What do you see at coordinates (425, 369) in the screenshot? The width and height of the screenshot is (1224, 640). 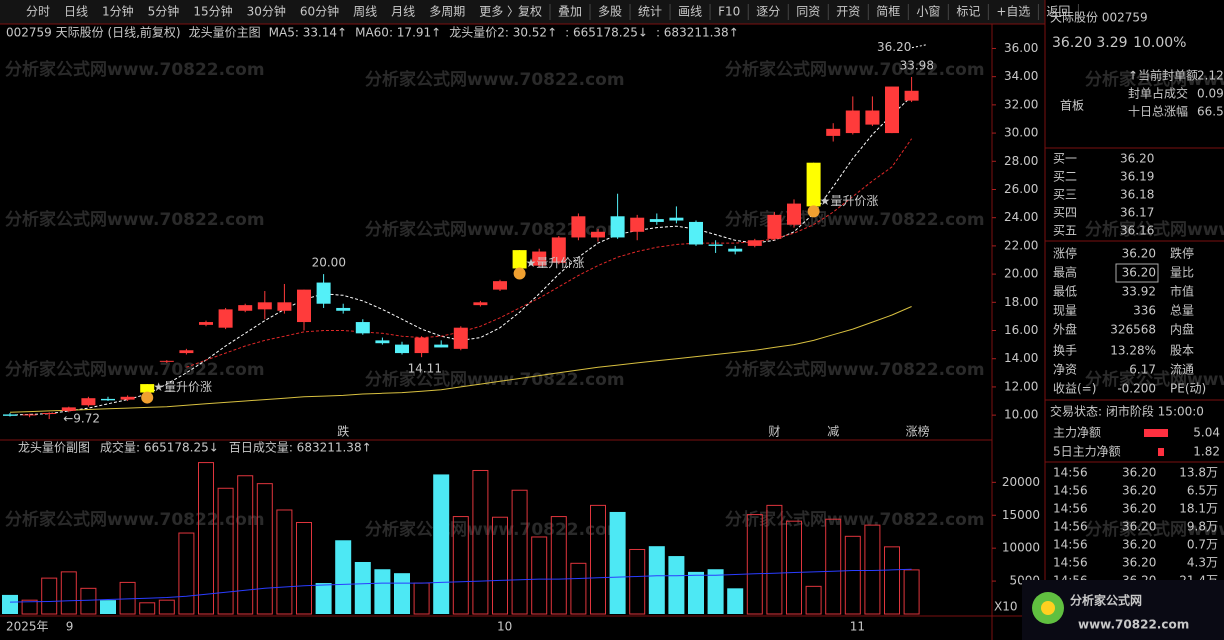 I see `price-annotation: 14.11` at bounding box center [425, 369].